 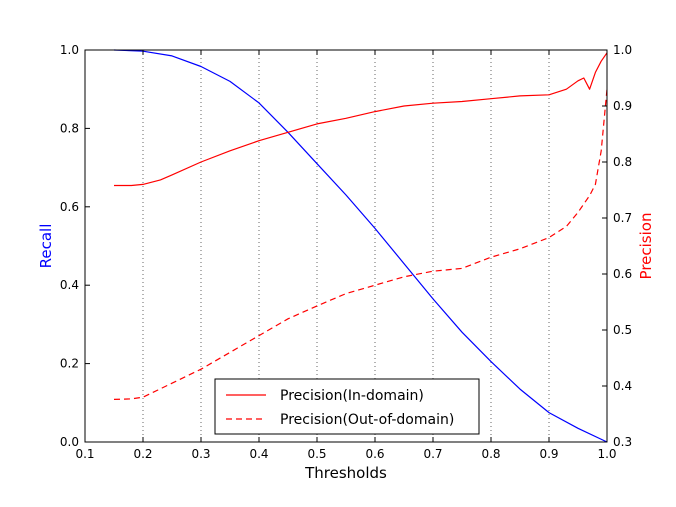 I want to click on x-tick-label: 0.7, so click(x=432, y=454).